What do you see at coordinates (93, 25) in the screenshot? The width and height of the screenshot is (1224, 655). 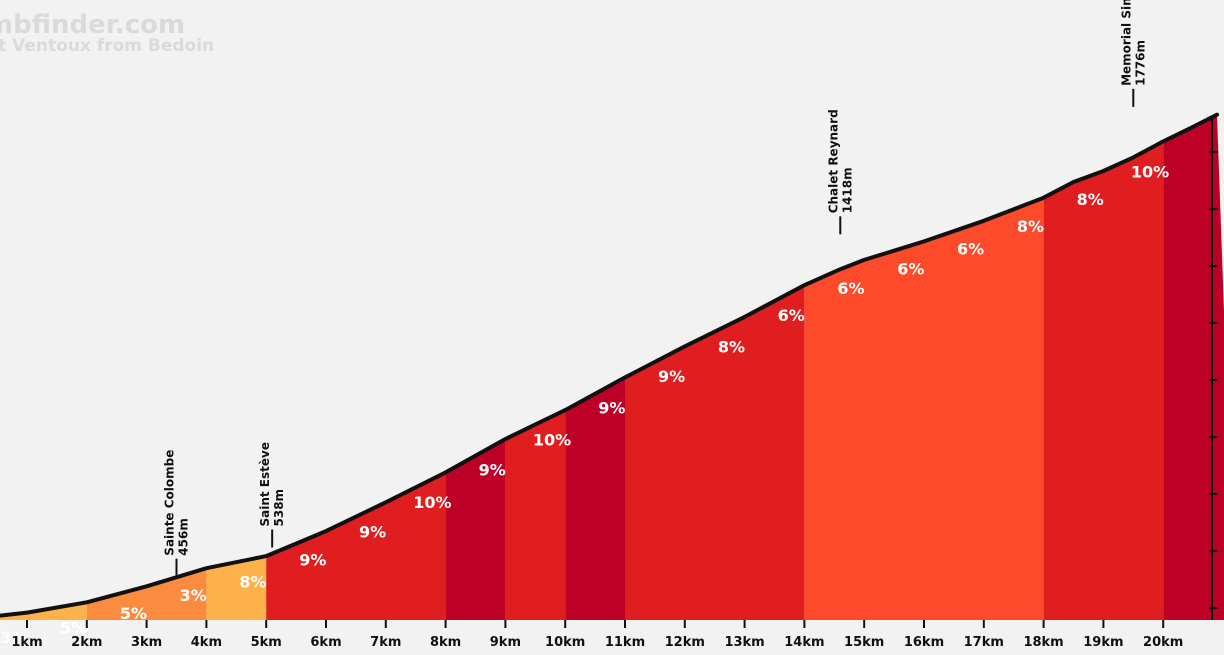 I see `site-brand: mbfinder.com` at bounding box center [93, 25].